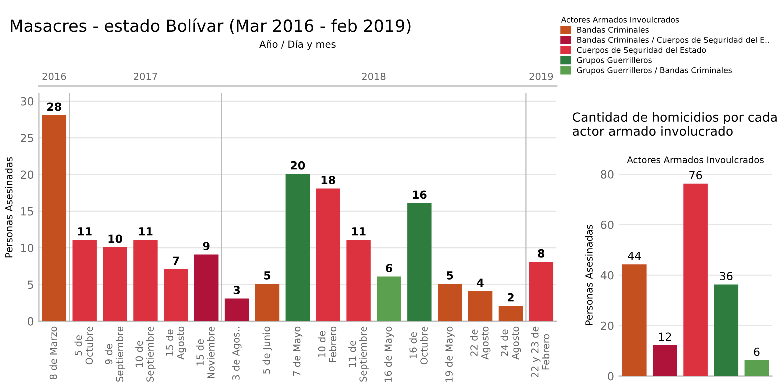  I want to click on x-tick-label: 22 de Agosto, so click(480, 343).